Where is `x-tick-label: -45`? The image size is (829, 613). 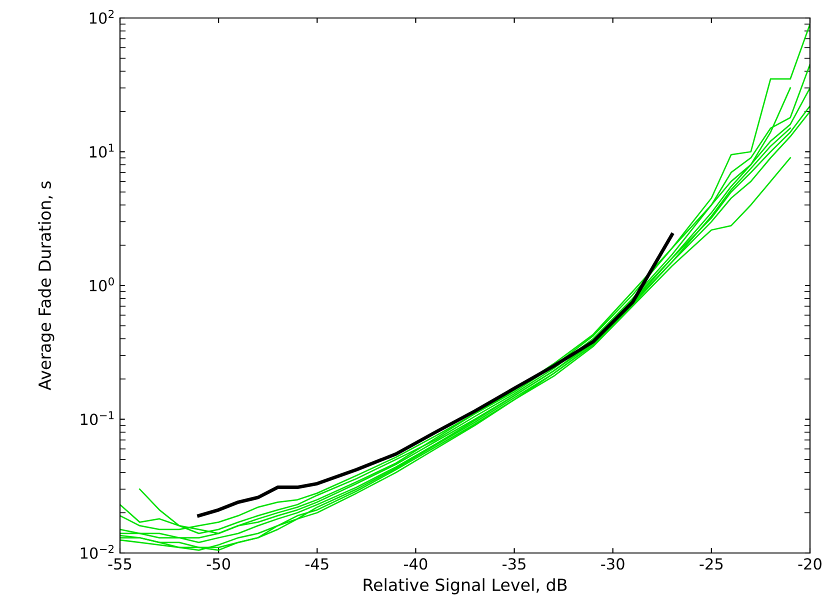 x-tick-label: -45 is located at coordinates (316, 564).